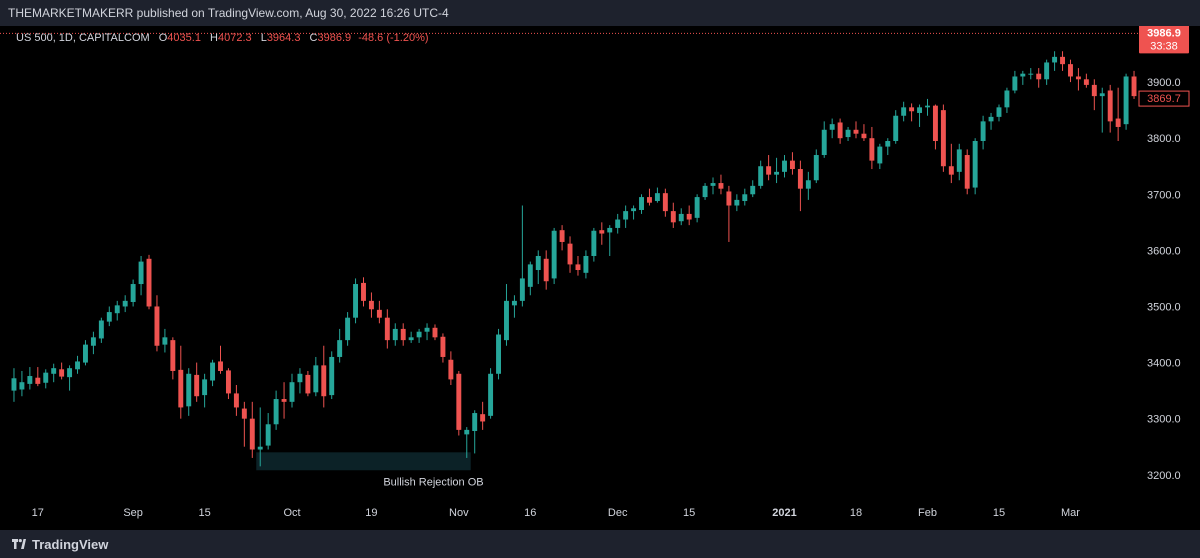 The width and height of the screenshot is (1200, 558). What do you see at coordinates (184, 38) in the screenshot?
I see `open-value: 4035.1` at bounding box center [184, 38].